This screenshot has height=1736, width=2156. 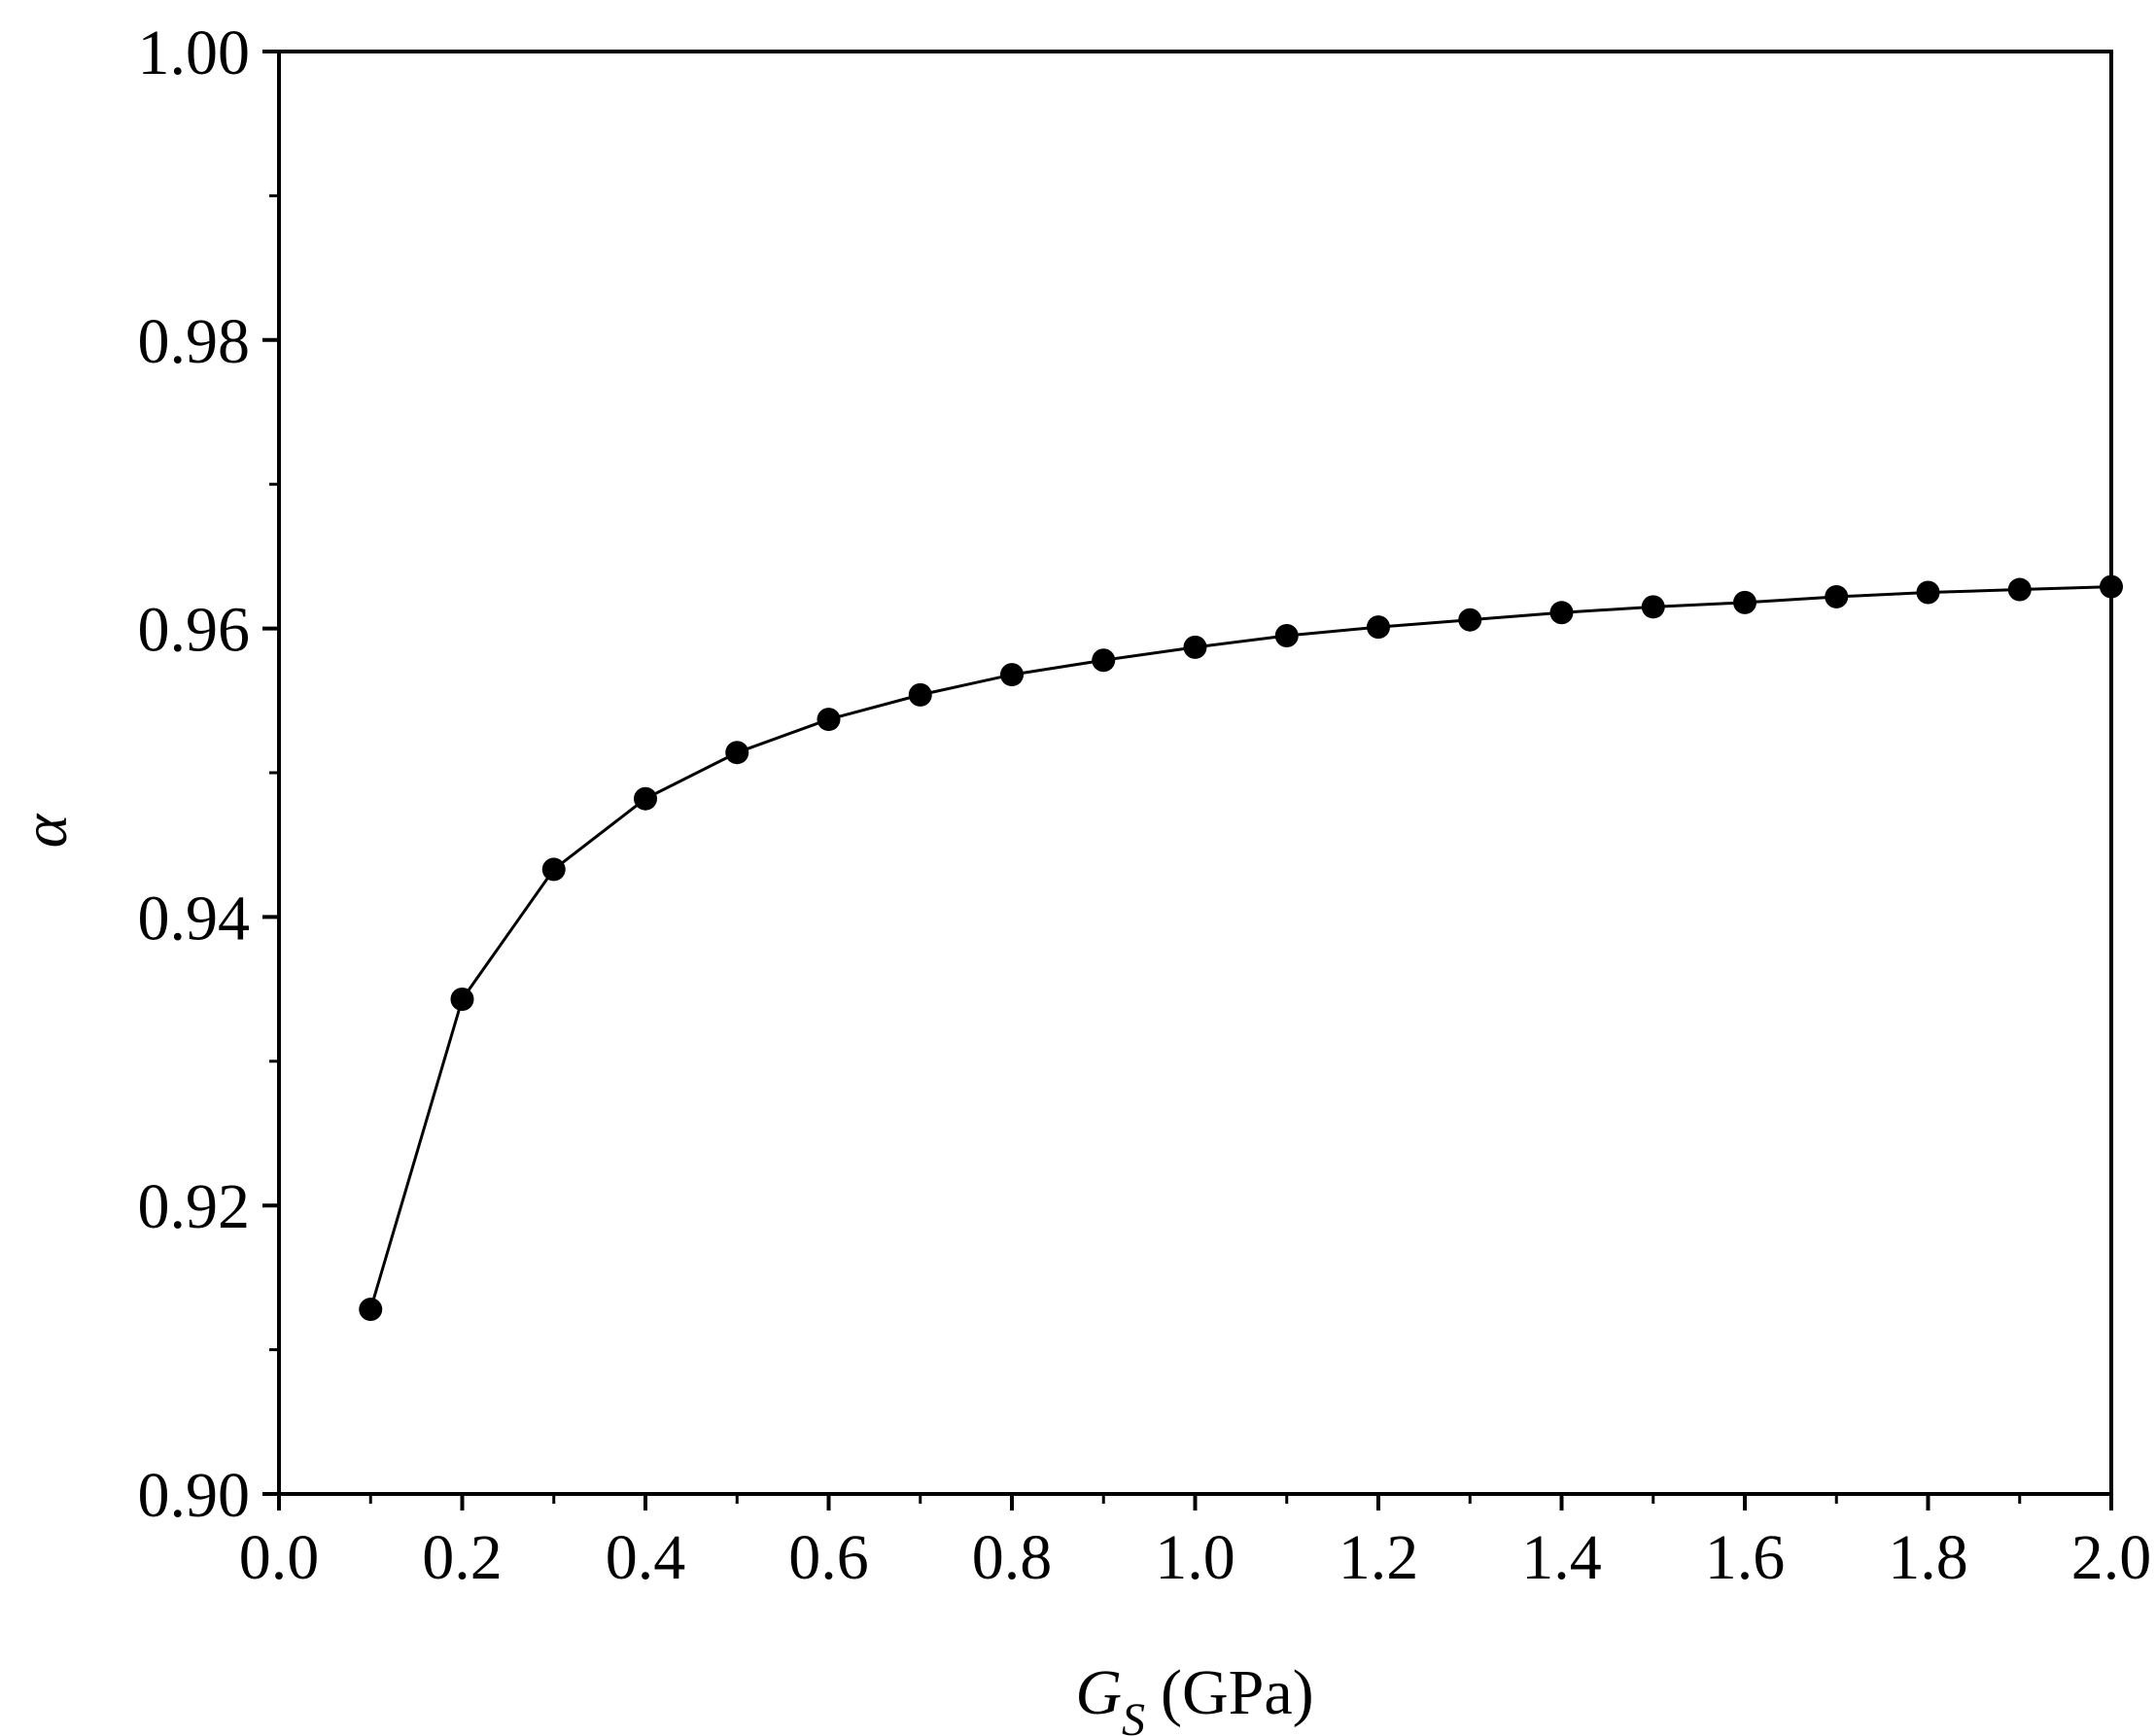 I want to click on x-tick-label: 0.0, so click(x=279, y=1557).